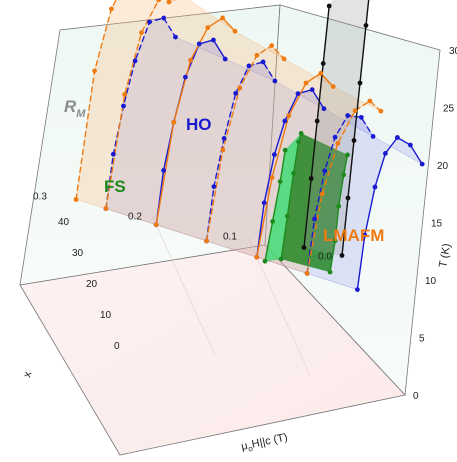 The width and height of the screenshot is (457, 462). I want to click on t-tick-label: 20, so click(443, 166).